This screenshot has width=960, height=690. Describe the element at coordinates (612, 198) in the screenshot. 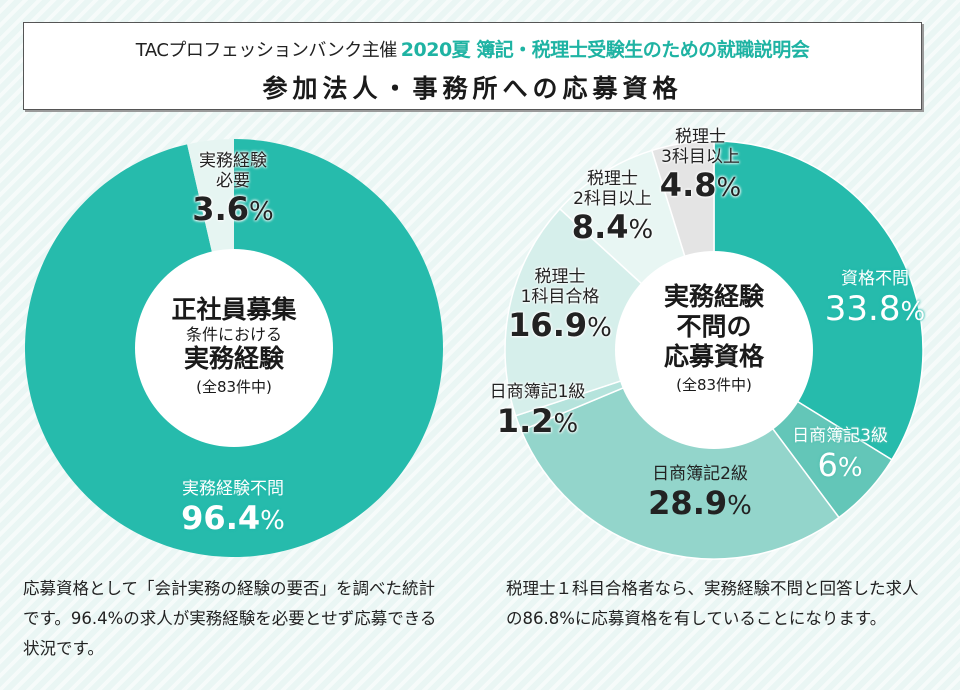

I see `slice-label-text: 2科目以上` at that location.